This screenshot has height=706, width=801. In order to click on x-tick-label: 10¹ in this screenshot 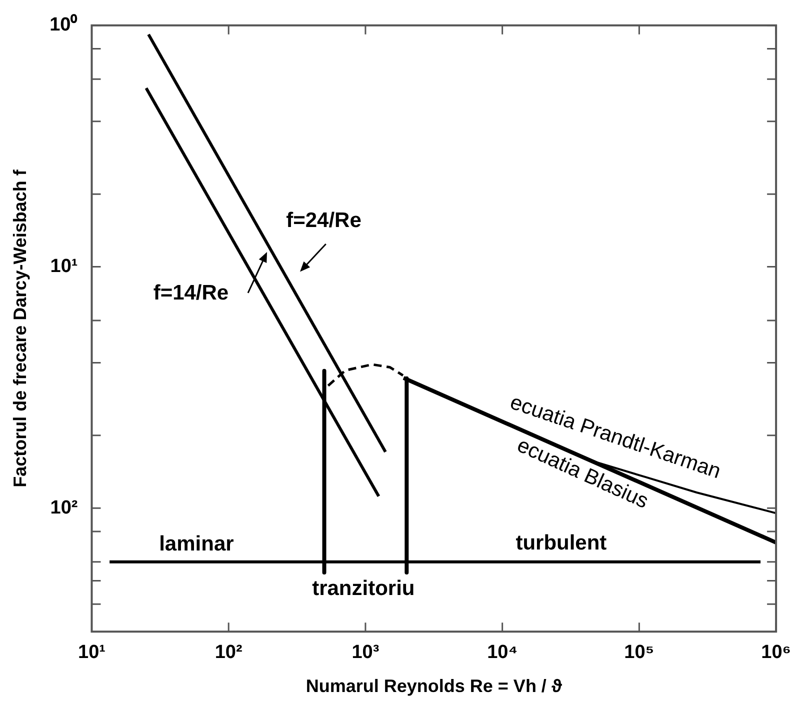, I will do `click(92, 653)`.